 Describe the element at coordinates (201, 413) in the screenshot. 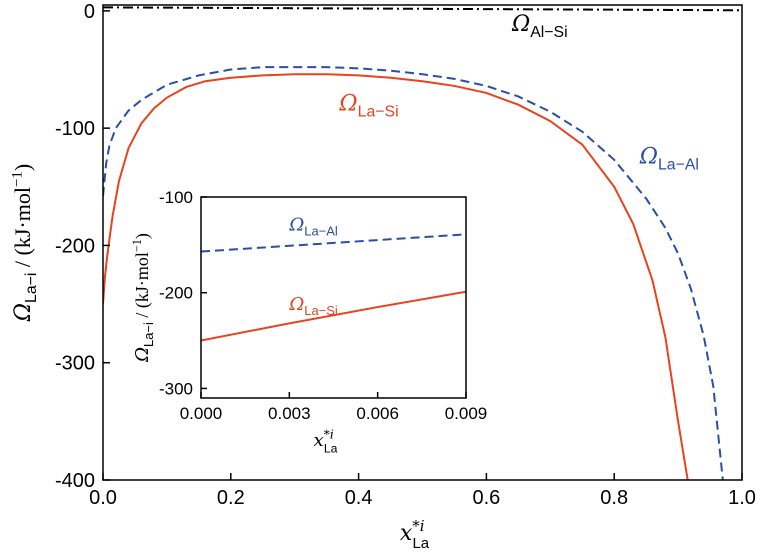

I see `inset-x-tick-label-0: 0.000` at that location.